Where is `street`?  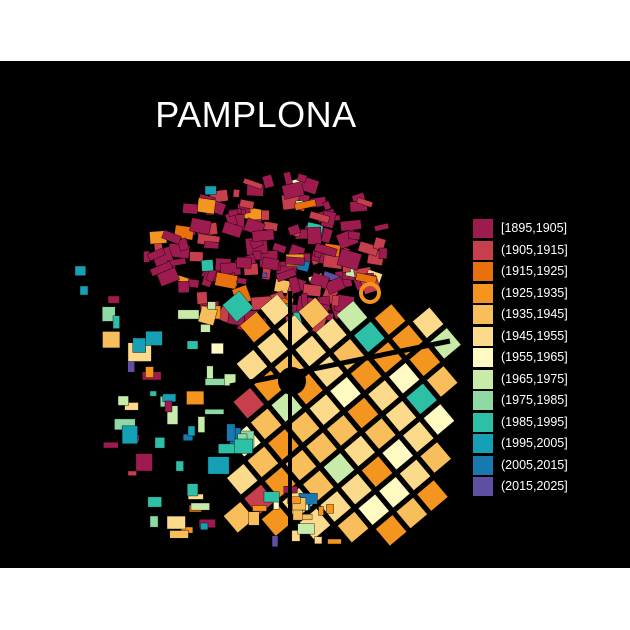 street is located at coordinates (340, 363).